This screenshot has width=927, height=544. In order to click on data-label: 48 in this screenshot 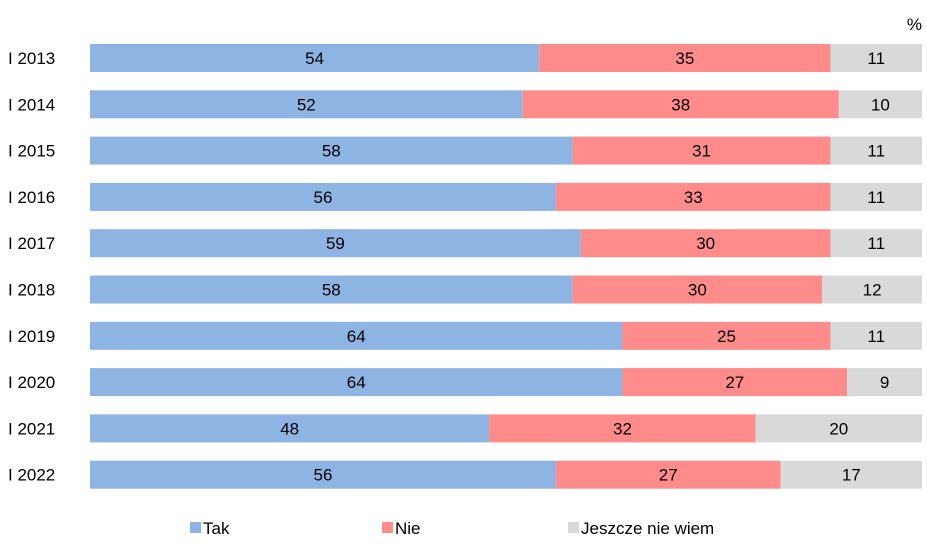, I will do `click(289, 428)`.